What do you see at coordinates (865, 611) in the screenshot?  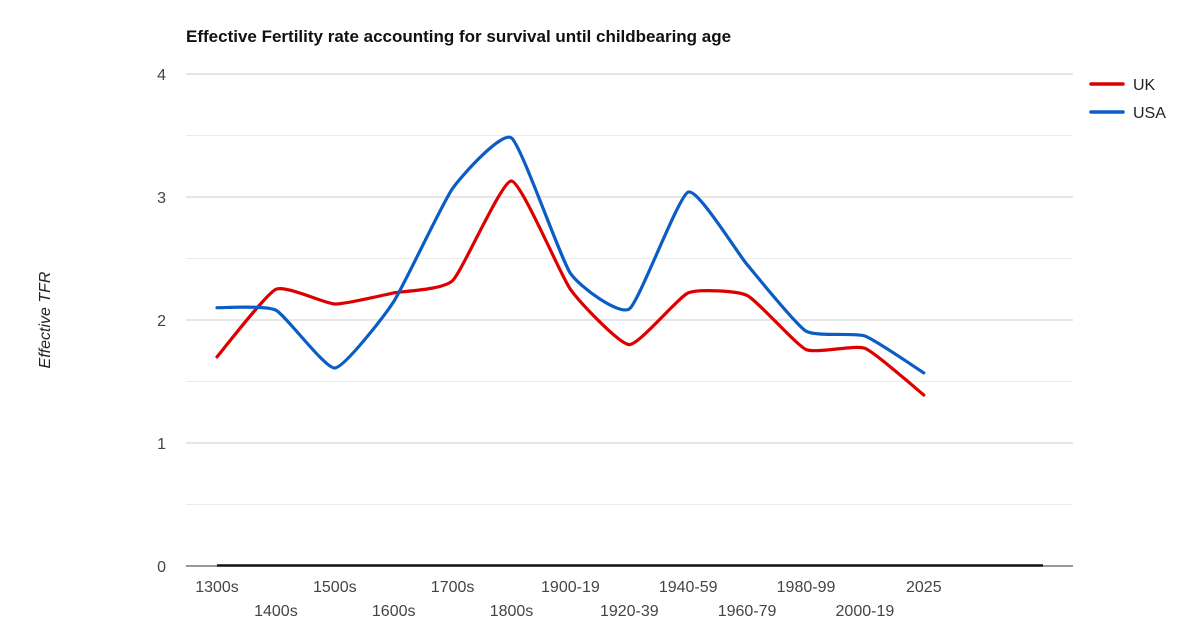 I see `x-tick-label: 2000-19` at bounding box center [865, 611].